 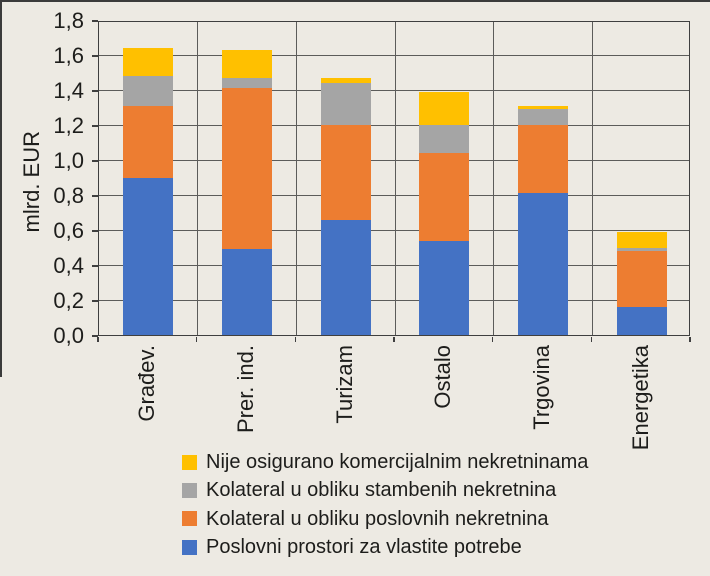 I want to click on y-tick-label: 1,4, so click(x=68, y=90).